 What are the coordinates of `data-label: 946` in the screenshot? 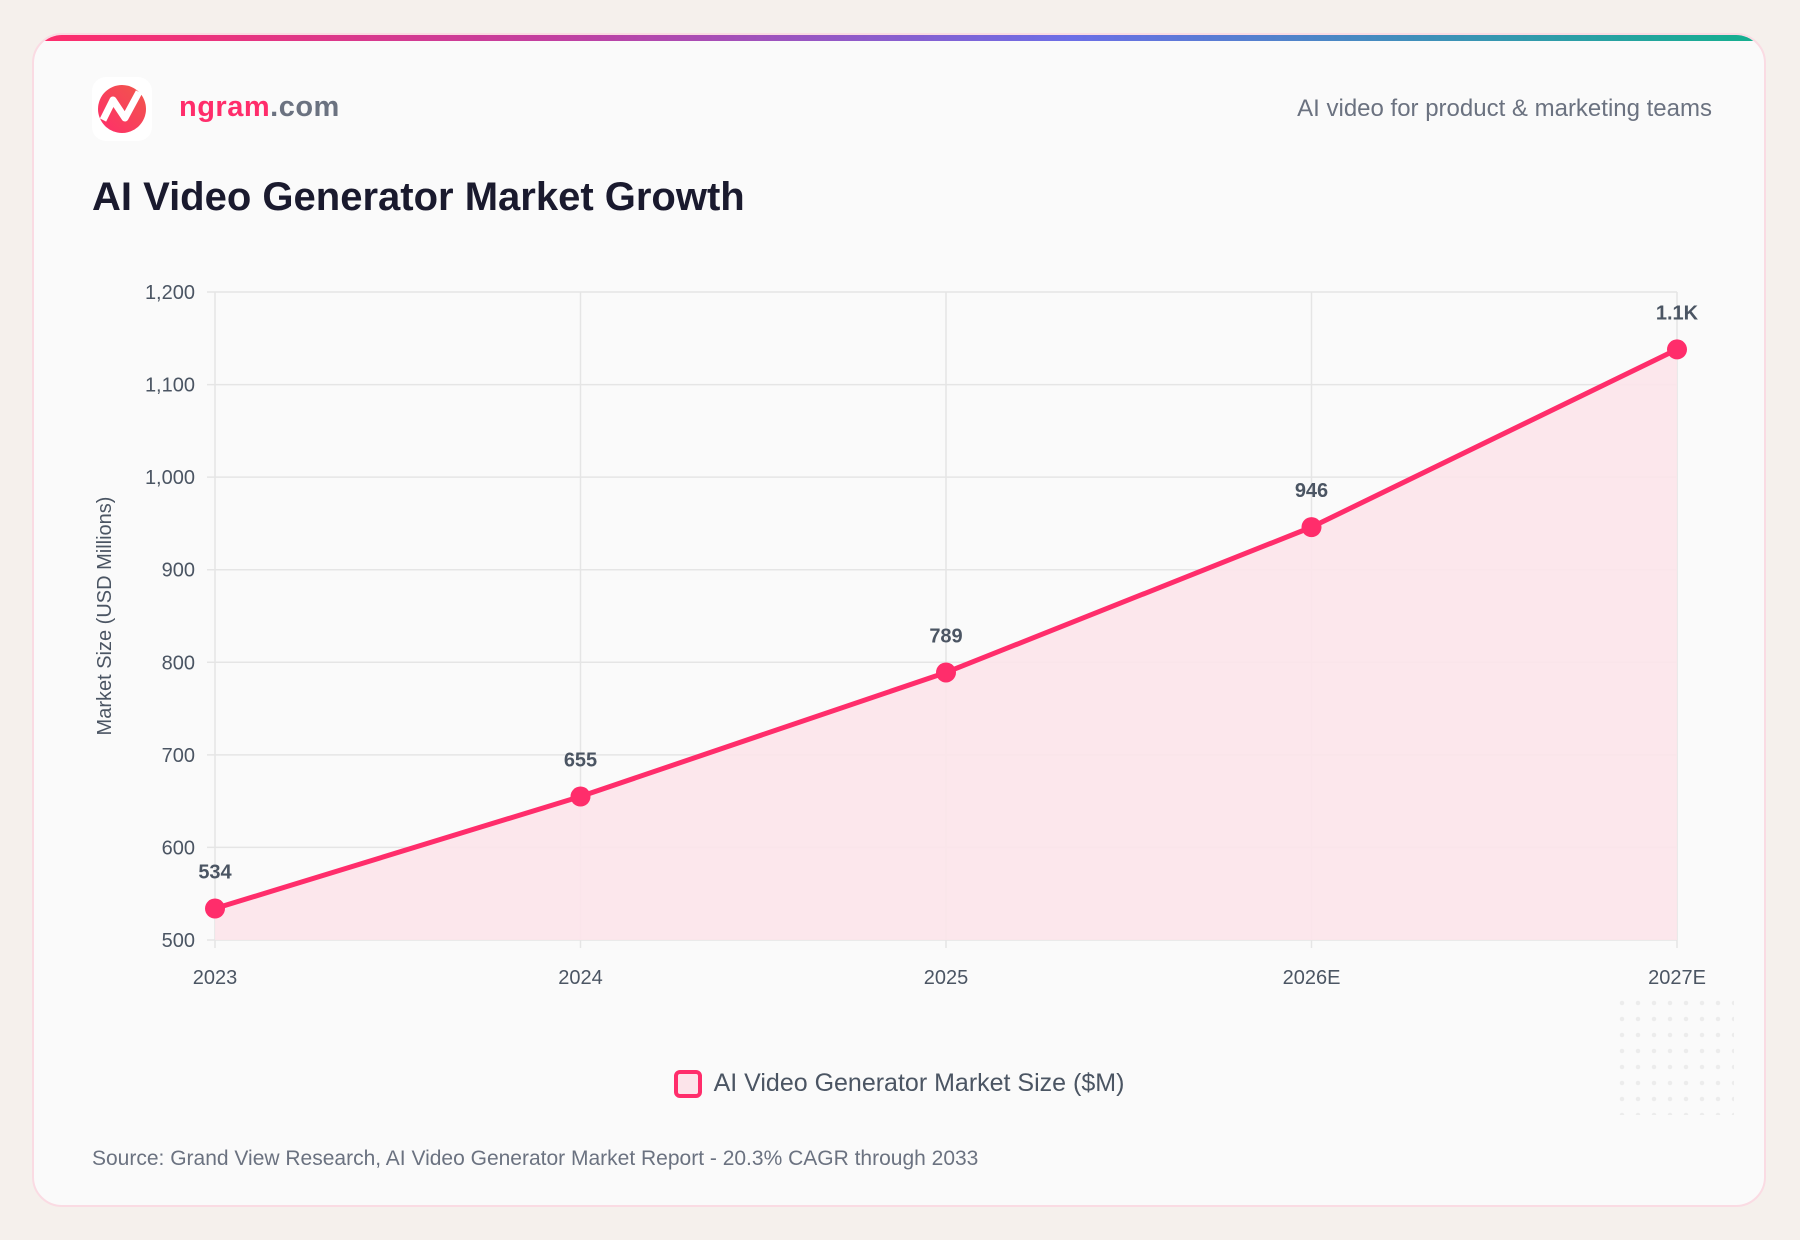 It's located at (1311, 491).